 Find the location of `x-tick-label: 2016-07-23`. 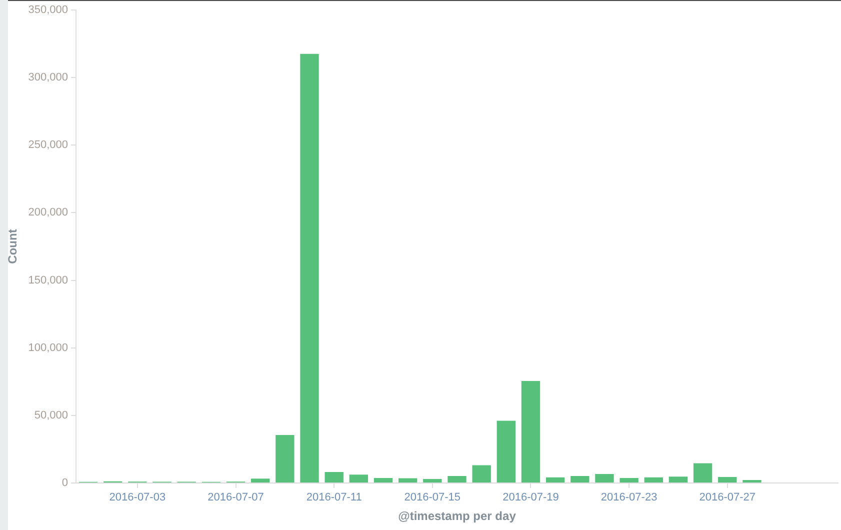

x-tick-label: 2016-07-23 is located at coordinates (629, 498).